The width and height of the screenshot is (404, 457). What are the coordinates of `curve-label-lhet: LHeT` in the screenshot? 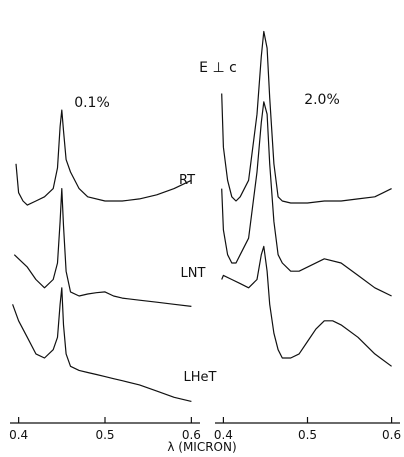 It's located at (200, 377).